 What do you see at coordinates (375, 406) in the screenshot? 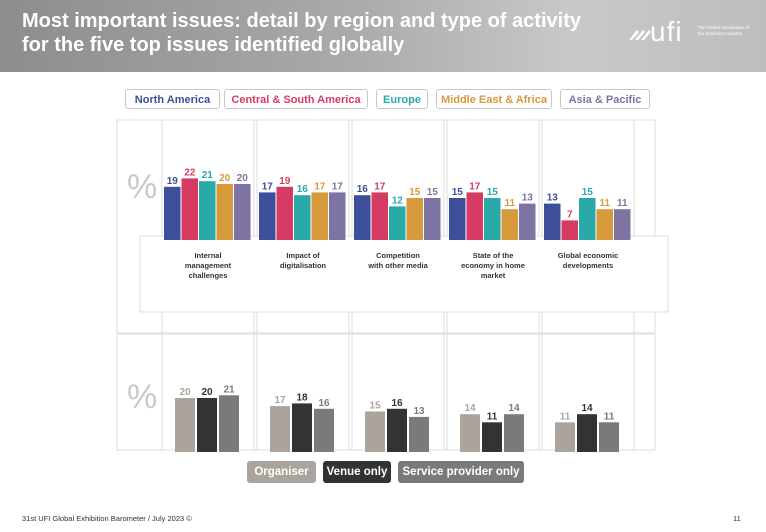
I see `bottom-bar-label: 15` at bounding box center [375, 406].